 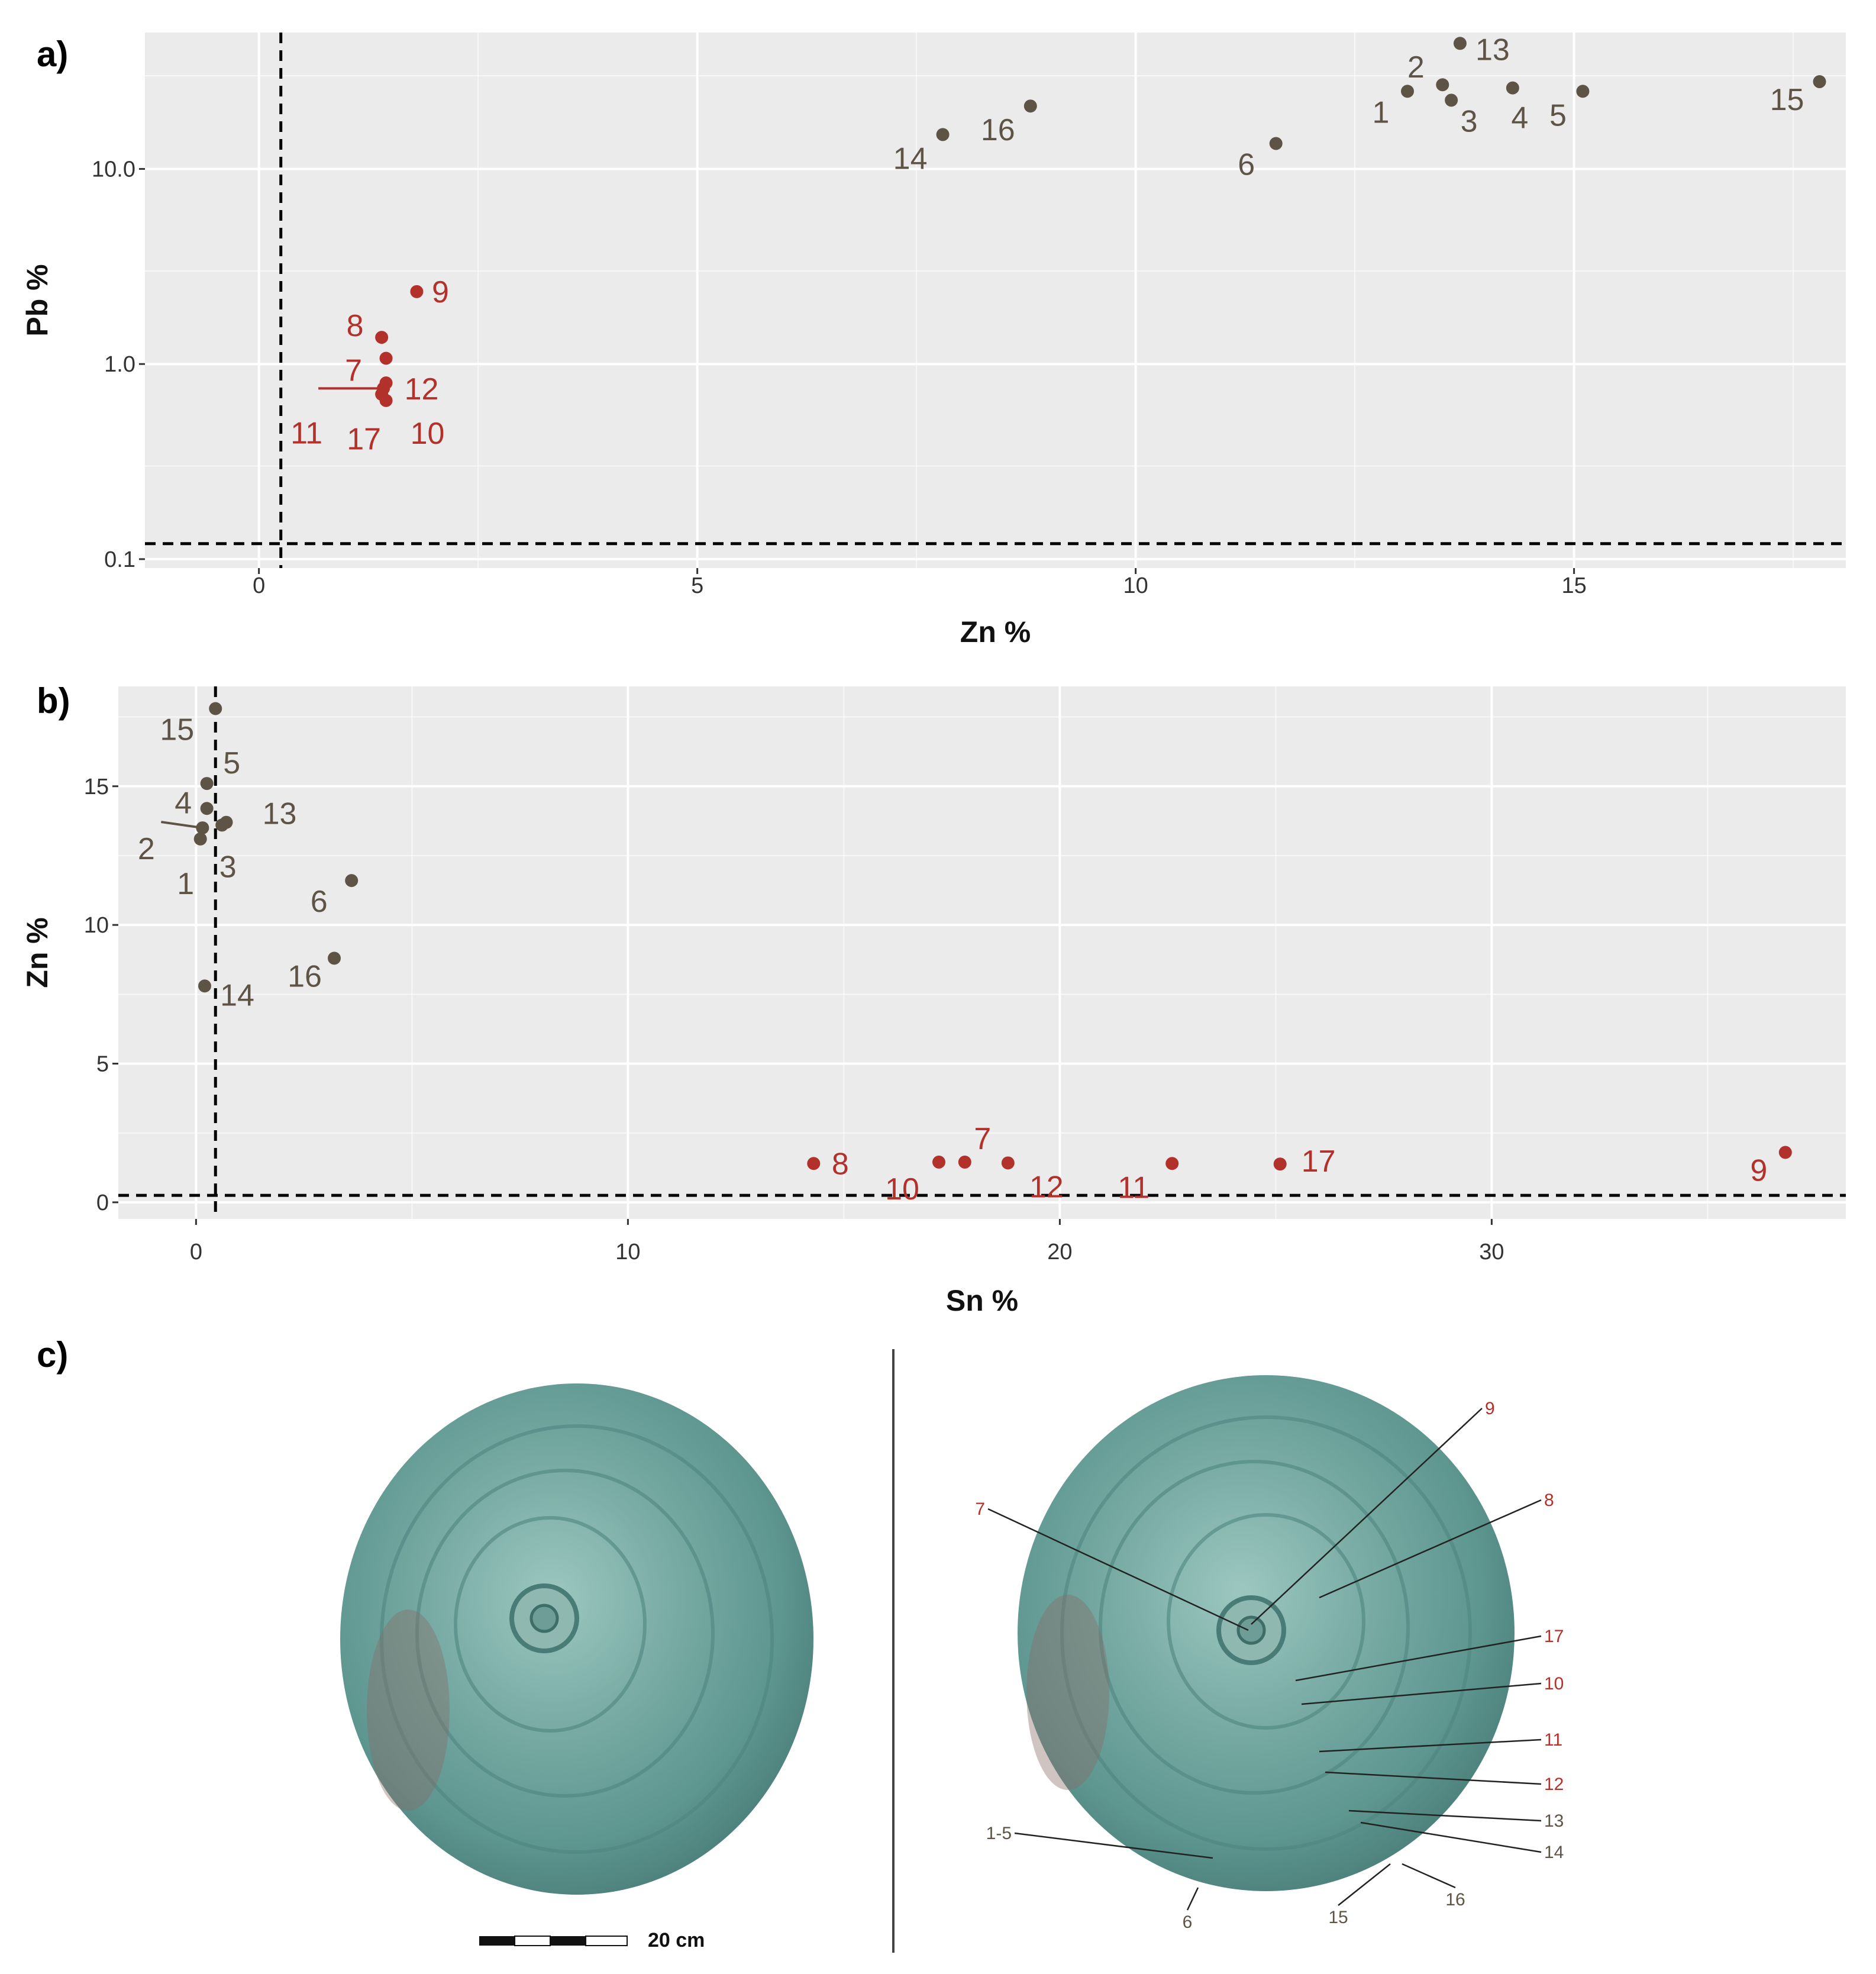 I want to click on data-label-14: 14, so click(x=237, y=995).